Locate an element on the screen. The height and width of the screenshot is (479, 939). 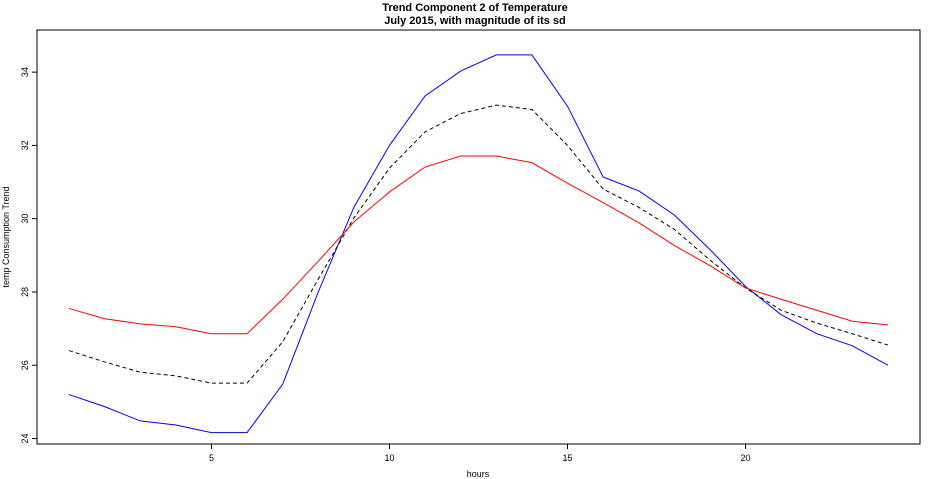
x-tick-label: 15 is located at coordinates (568, 458).